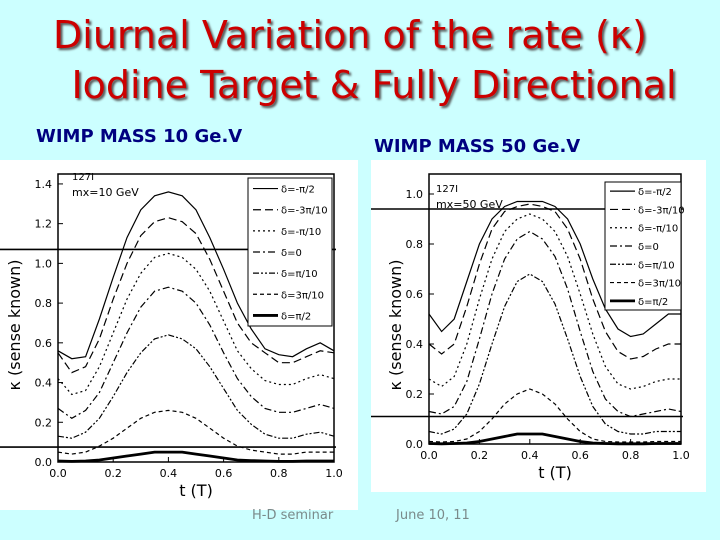  What do you see at coordinates (293, 515) in the screenshot?
I see `footer-seminar: H-D seminar` at bounding box center [293, 515].